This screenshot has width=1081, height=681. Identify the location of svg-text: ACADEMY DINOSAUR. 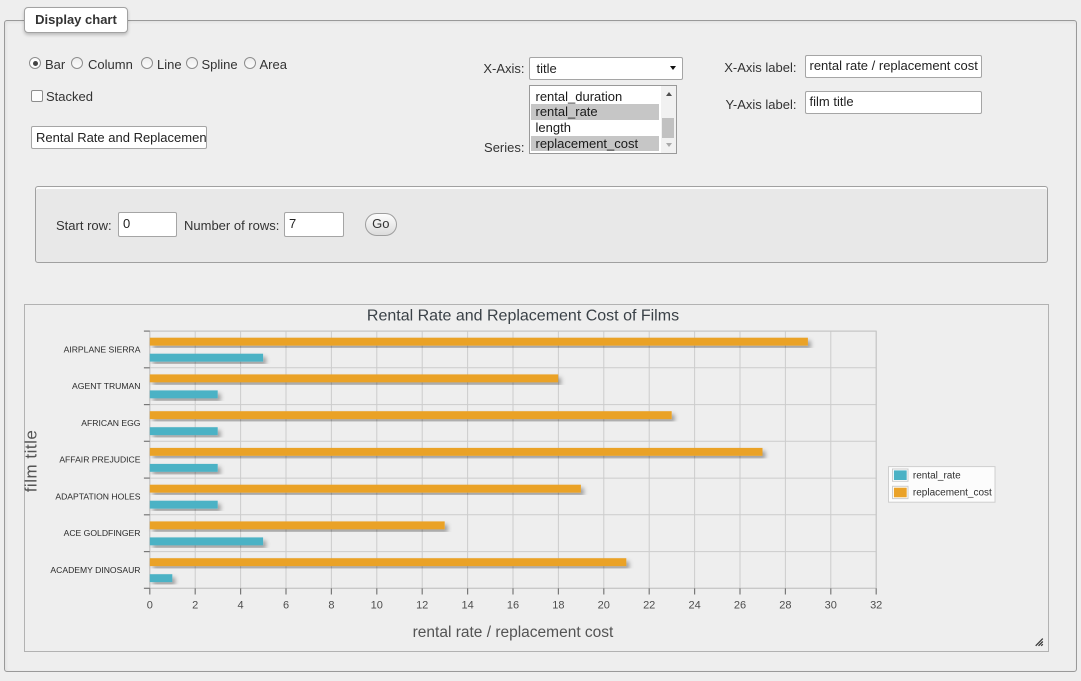
(95, 570).